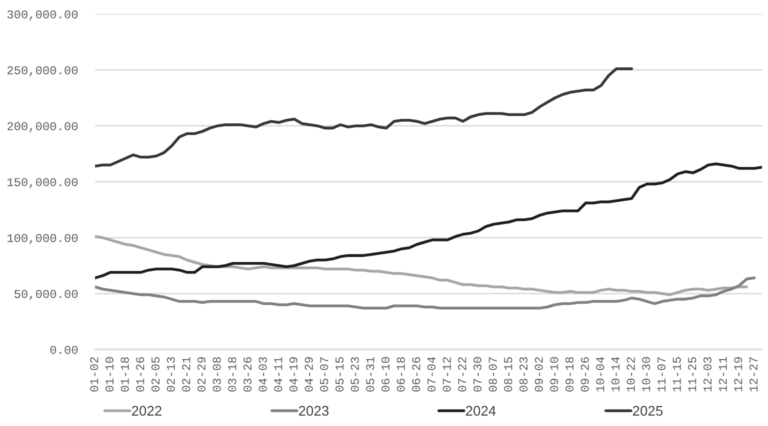 The height and width of the screenshot is (426, 768). What do you see at coordinates (201, 374) in the screenshot?
I see `x-tick-label: 02-29` at bounding box center [201, 374].